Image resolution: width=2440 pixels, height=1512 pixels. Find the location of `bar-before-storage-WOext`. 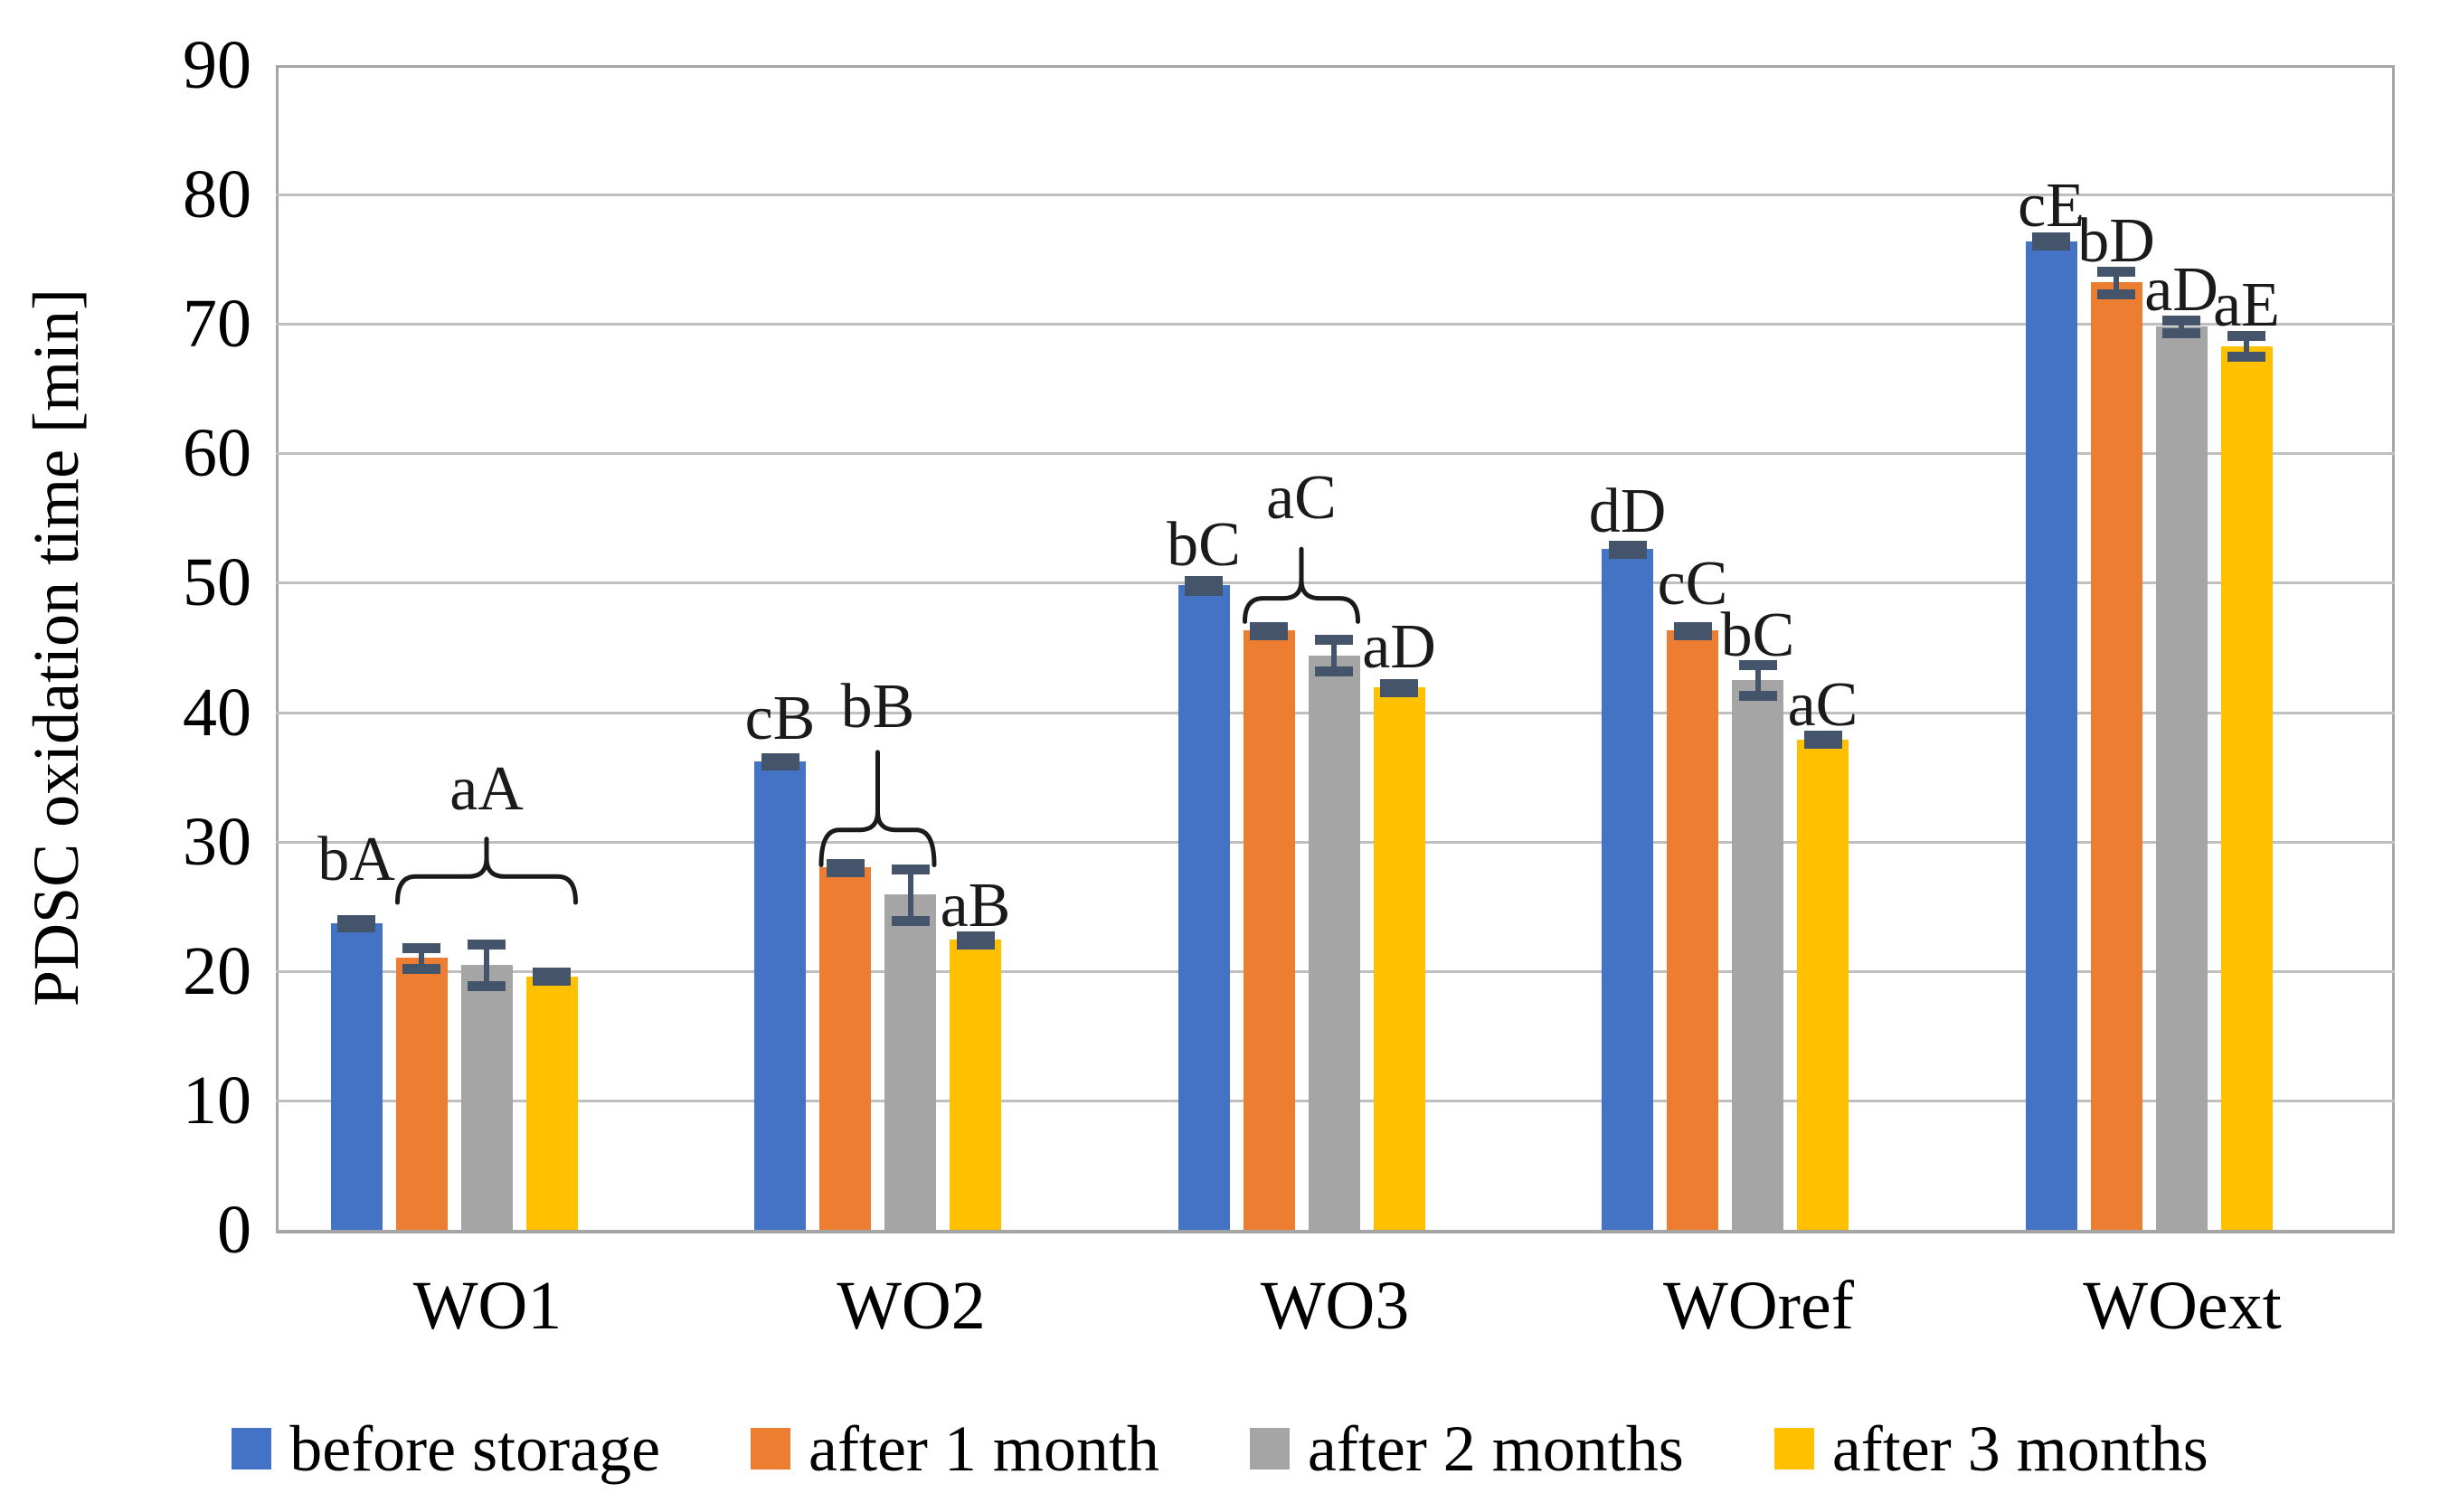

bar-before-storage-WOext is located at coordinates (2051, 735).